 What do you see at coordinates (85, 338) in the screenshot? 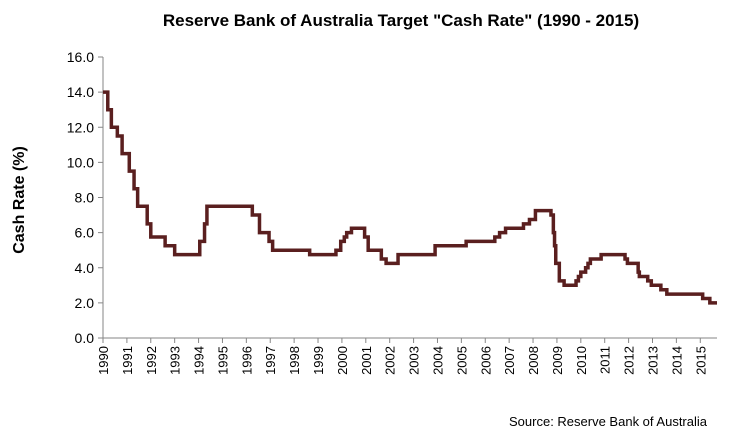
I see `y-tick-label: 0.0` at bounding box center [85, 338].